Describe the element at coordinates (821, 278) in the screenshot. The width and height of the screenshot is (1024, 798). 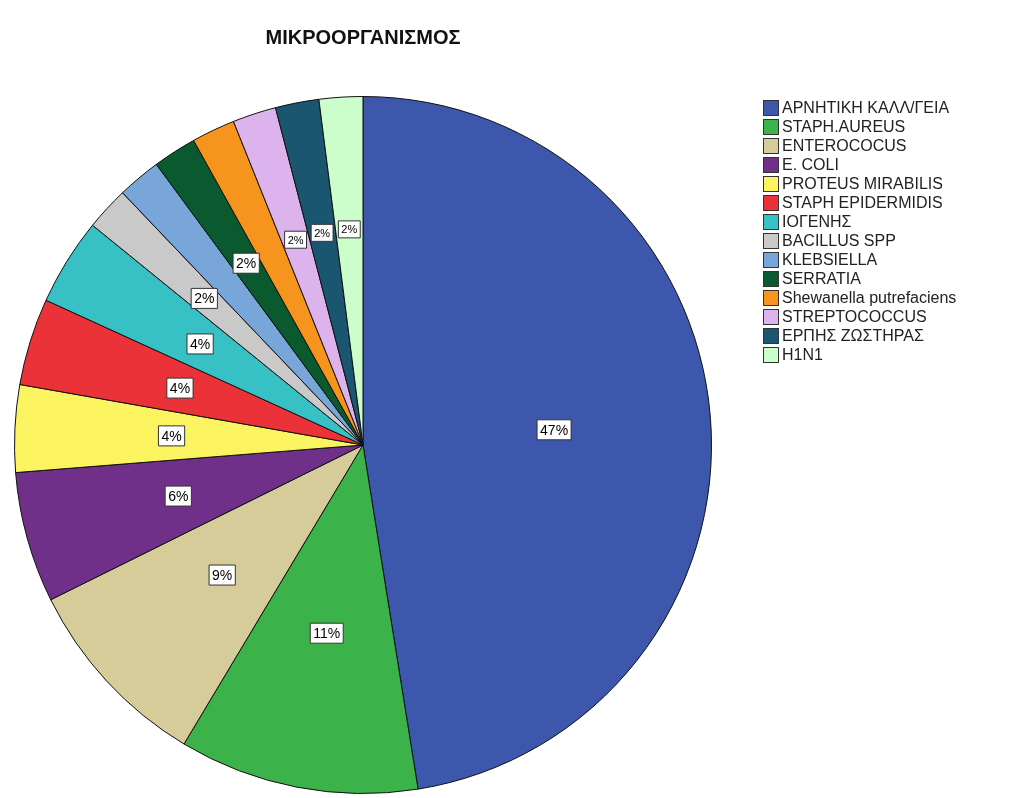
I see `legend-label: SERRATIA` at that location.